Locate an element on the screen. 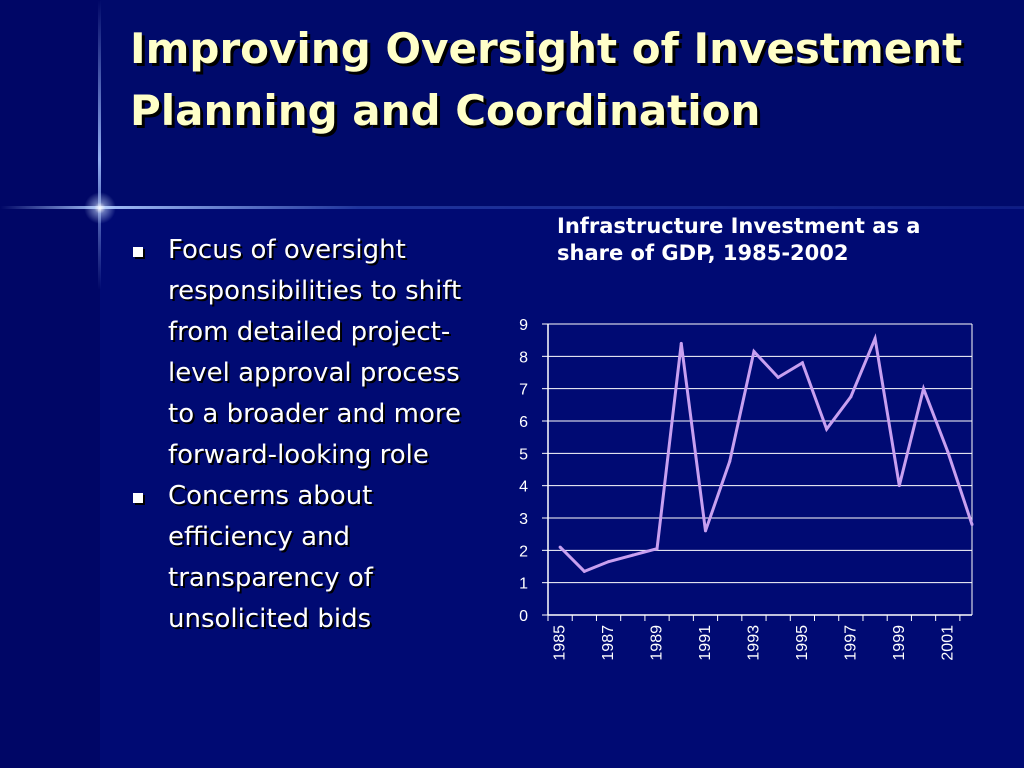 The width and height of the screenshot is (1024, 768). y-tick-label: 2 is located at coordinates (523, 551).